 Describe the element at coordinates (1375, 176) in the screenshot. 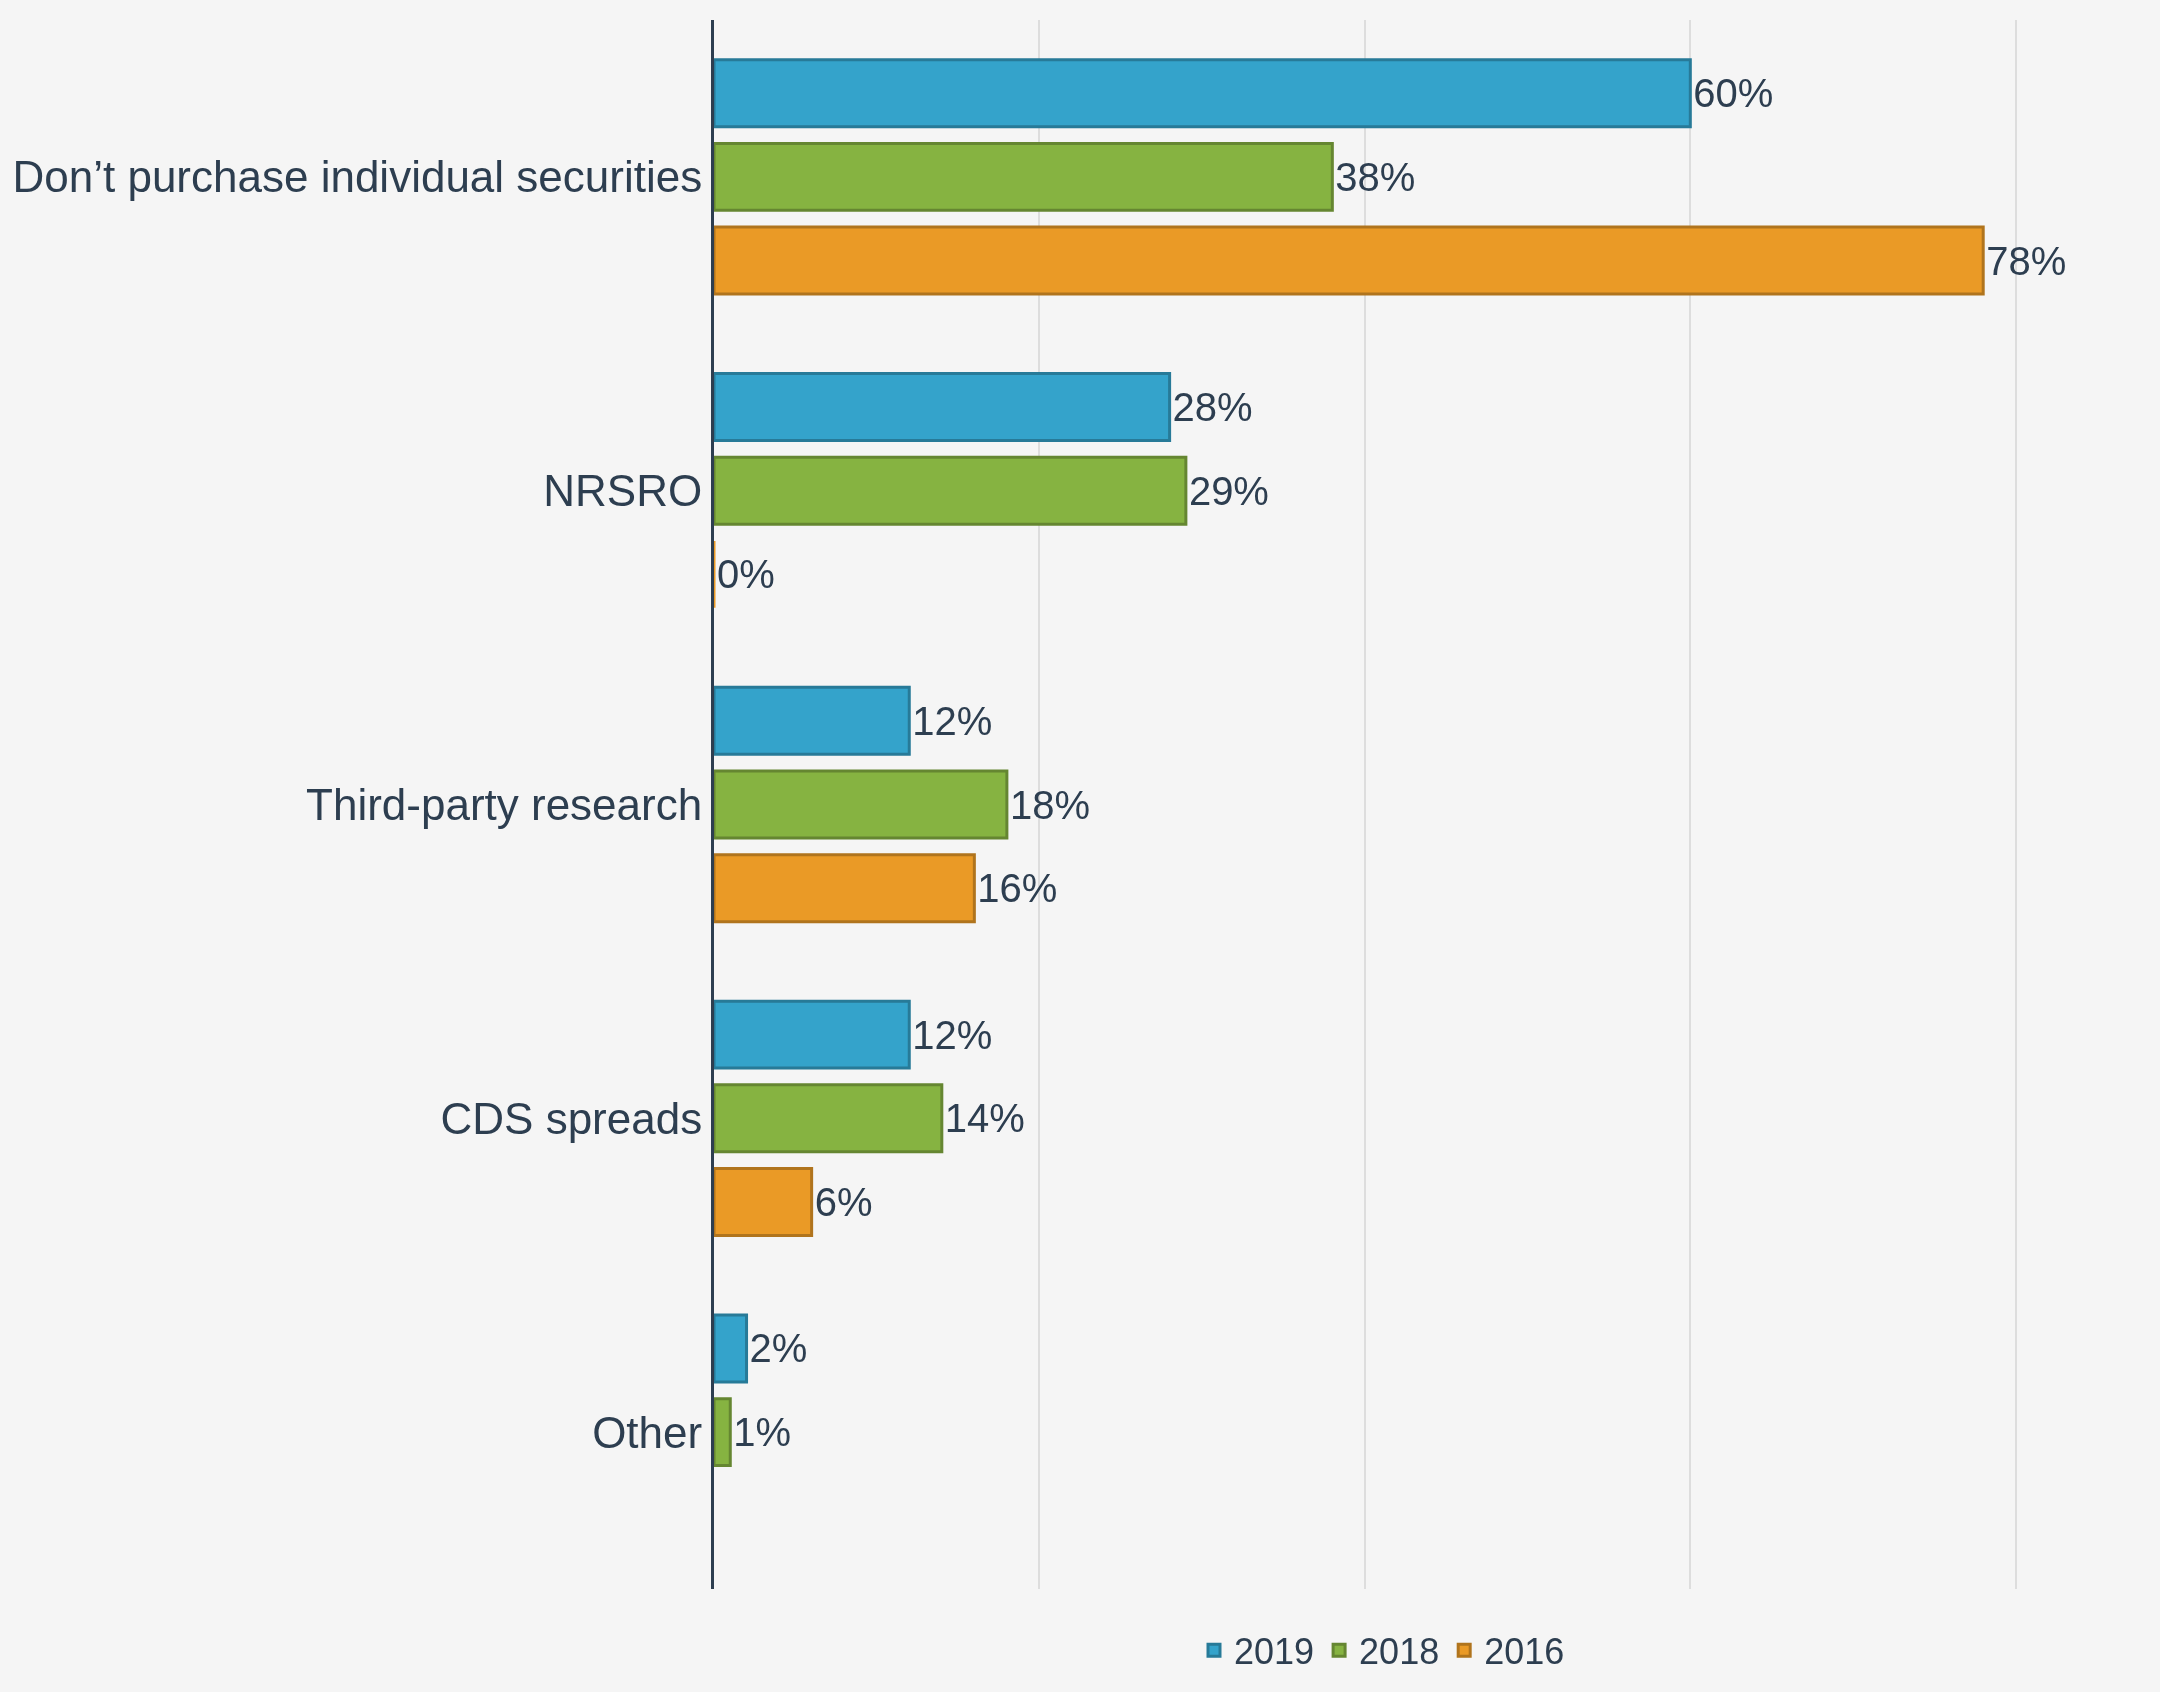

I see `data-label: 38%` at that location.